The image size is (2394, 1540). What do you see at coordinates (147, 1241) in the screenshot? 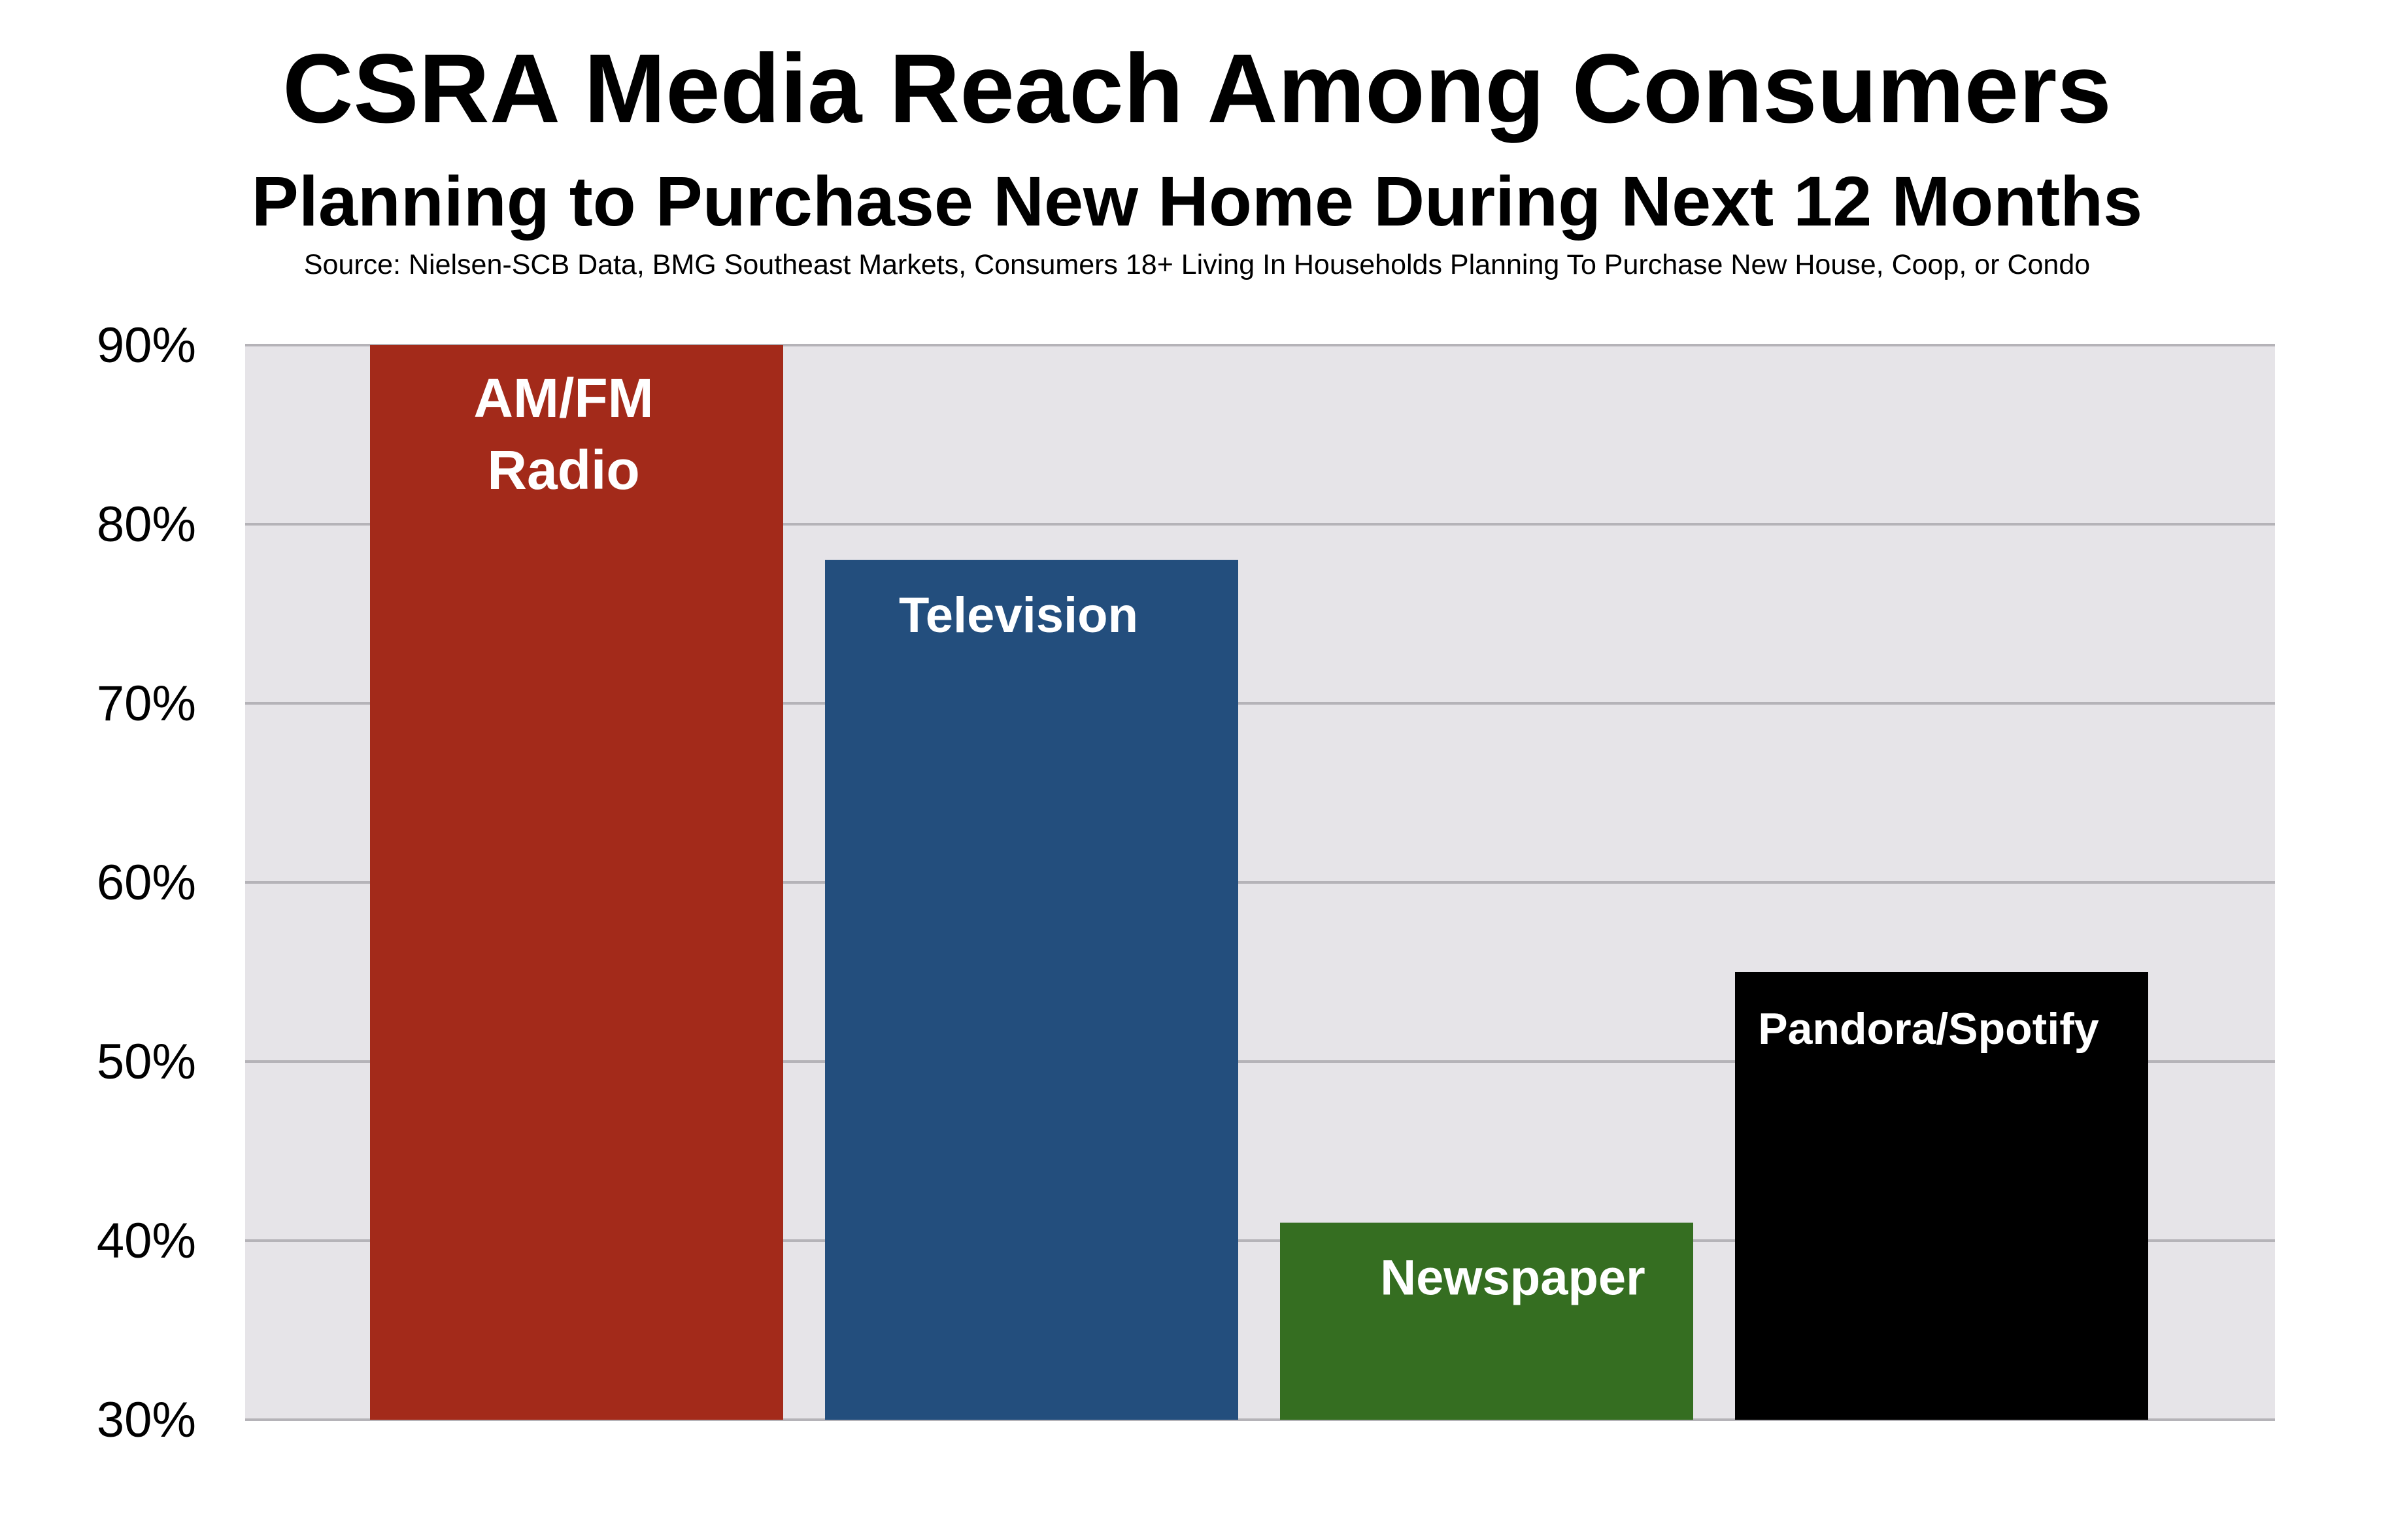
I see `y-tick-label: 40%` at bounding box center [147, 1241].